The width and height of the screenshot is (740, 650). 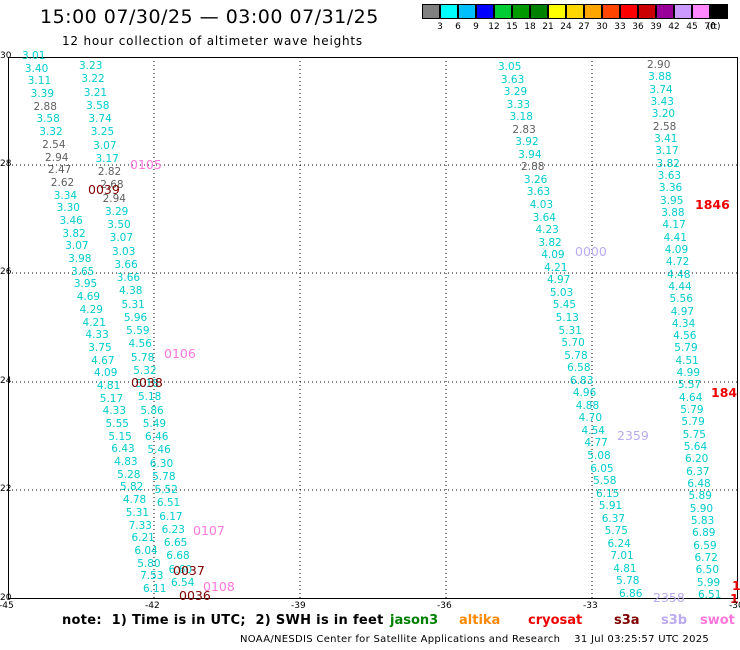 I want to click on wave-height-value: 6.65, so click(x=175, y=543).